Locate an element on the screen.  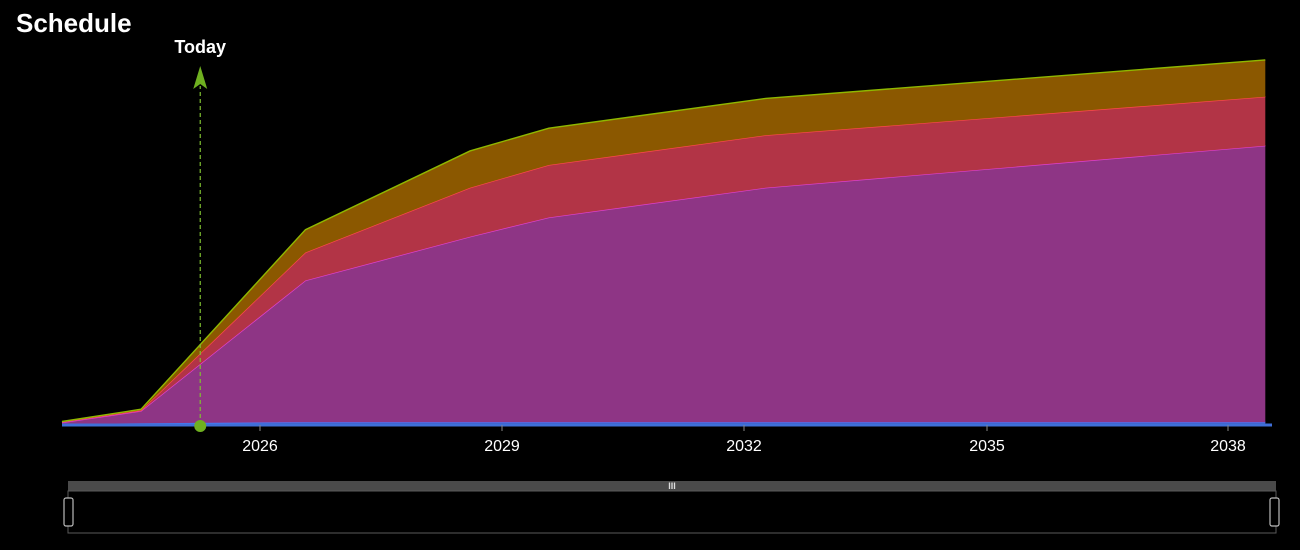
x-tick-label-2026: 2026 is located at coordinates (260, 446).